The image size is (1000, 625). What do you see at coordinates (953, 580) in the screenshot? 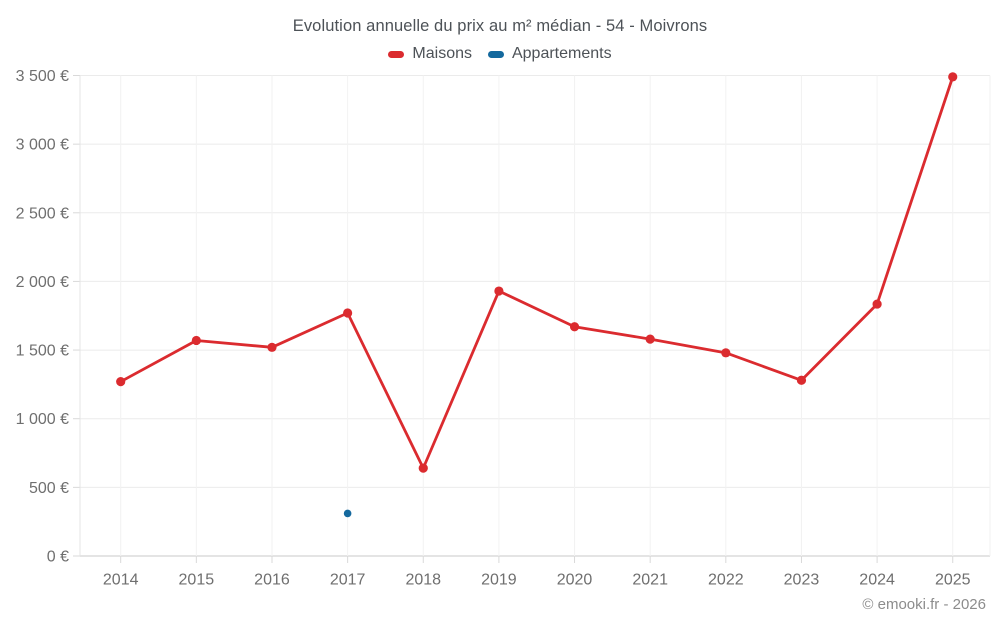
I see `x-axis-label: 2025` at bounding box center [953, 580].